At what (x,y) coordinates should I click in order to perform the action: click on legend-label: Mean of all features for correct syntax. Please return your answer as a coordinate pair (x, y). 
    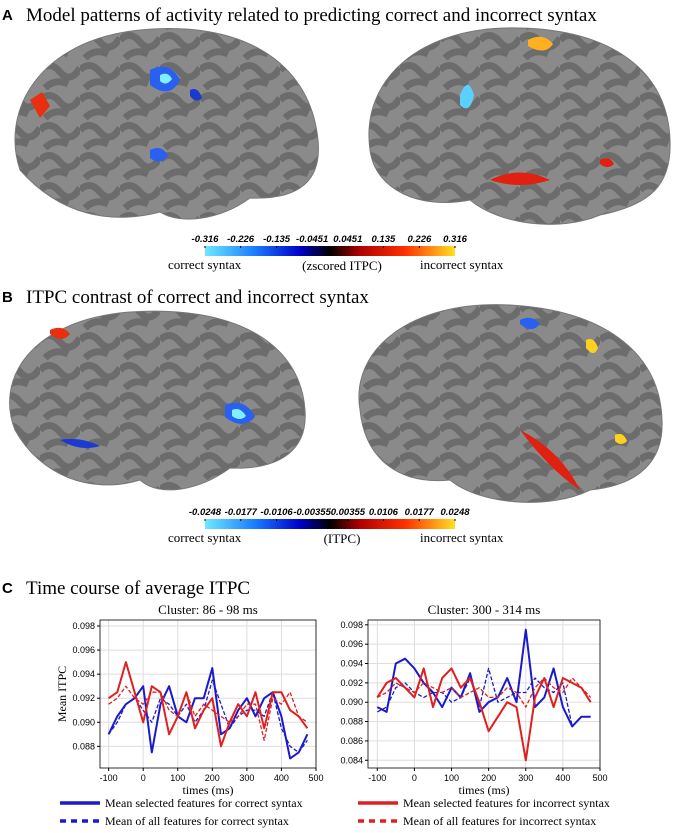
    Looking at the image, I should click on (197, 821).